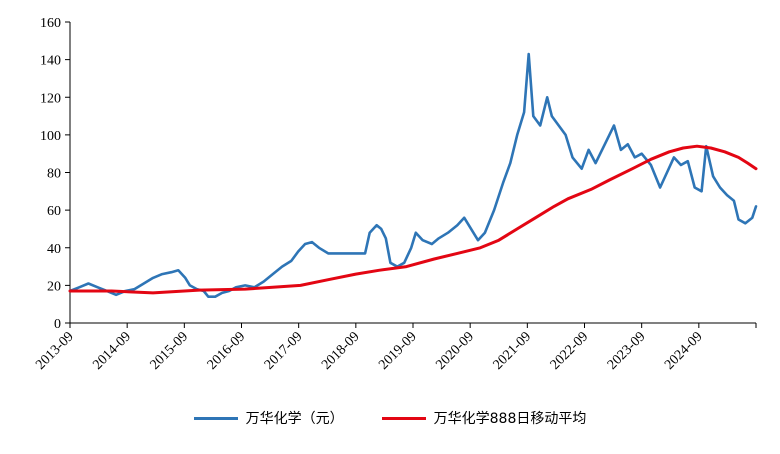 The height and width of the screenshot is (454, 780). I want to click on legend-item-moving-average: 万华化学888日移动平均, so click(484, 418).